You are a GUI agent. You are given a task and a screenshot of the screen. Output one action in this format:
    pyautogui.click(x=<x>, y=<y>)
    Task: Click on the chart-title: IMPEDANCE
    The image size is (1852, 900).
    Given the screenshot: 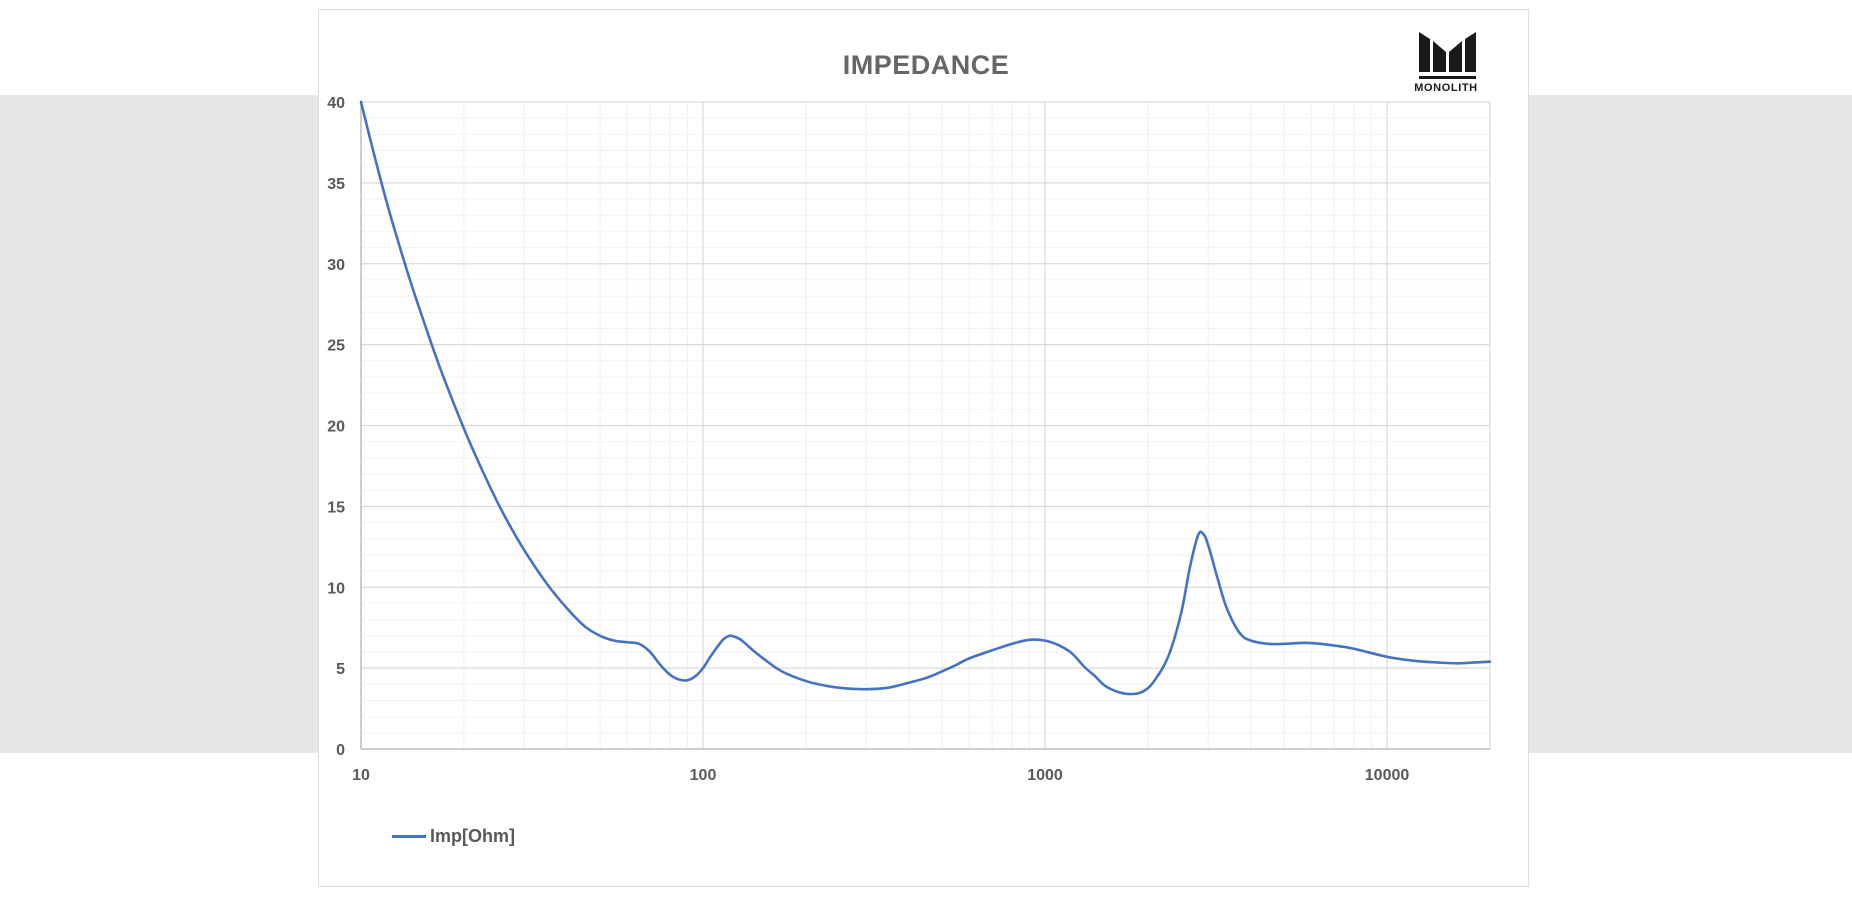 What is the action you would take?
    pyautogui.click(x=926, y=65)
    